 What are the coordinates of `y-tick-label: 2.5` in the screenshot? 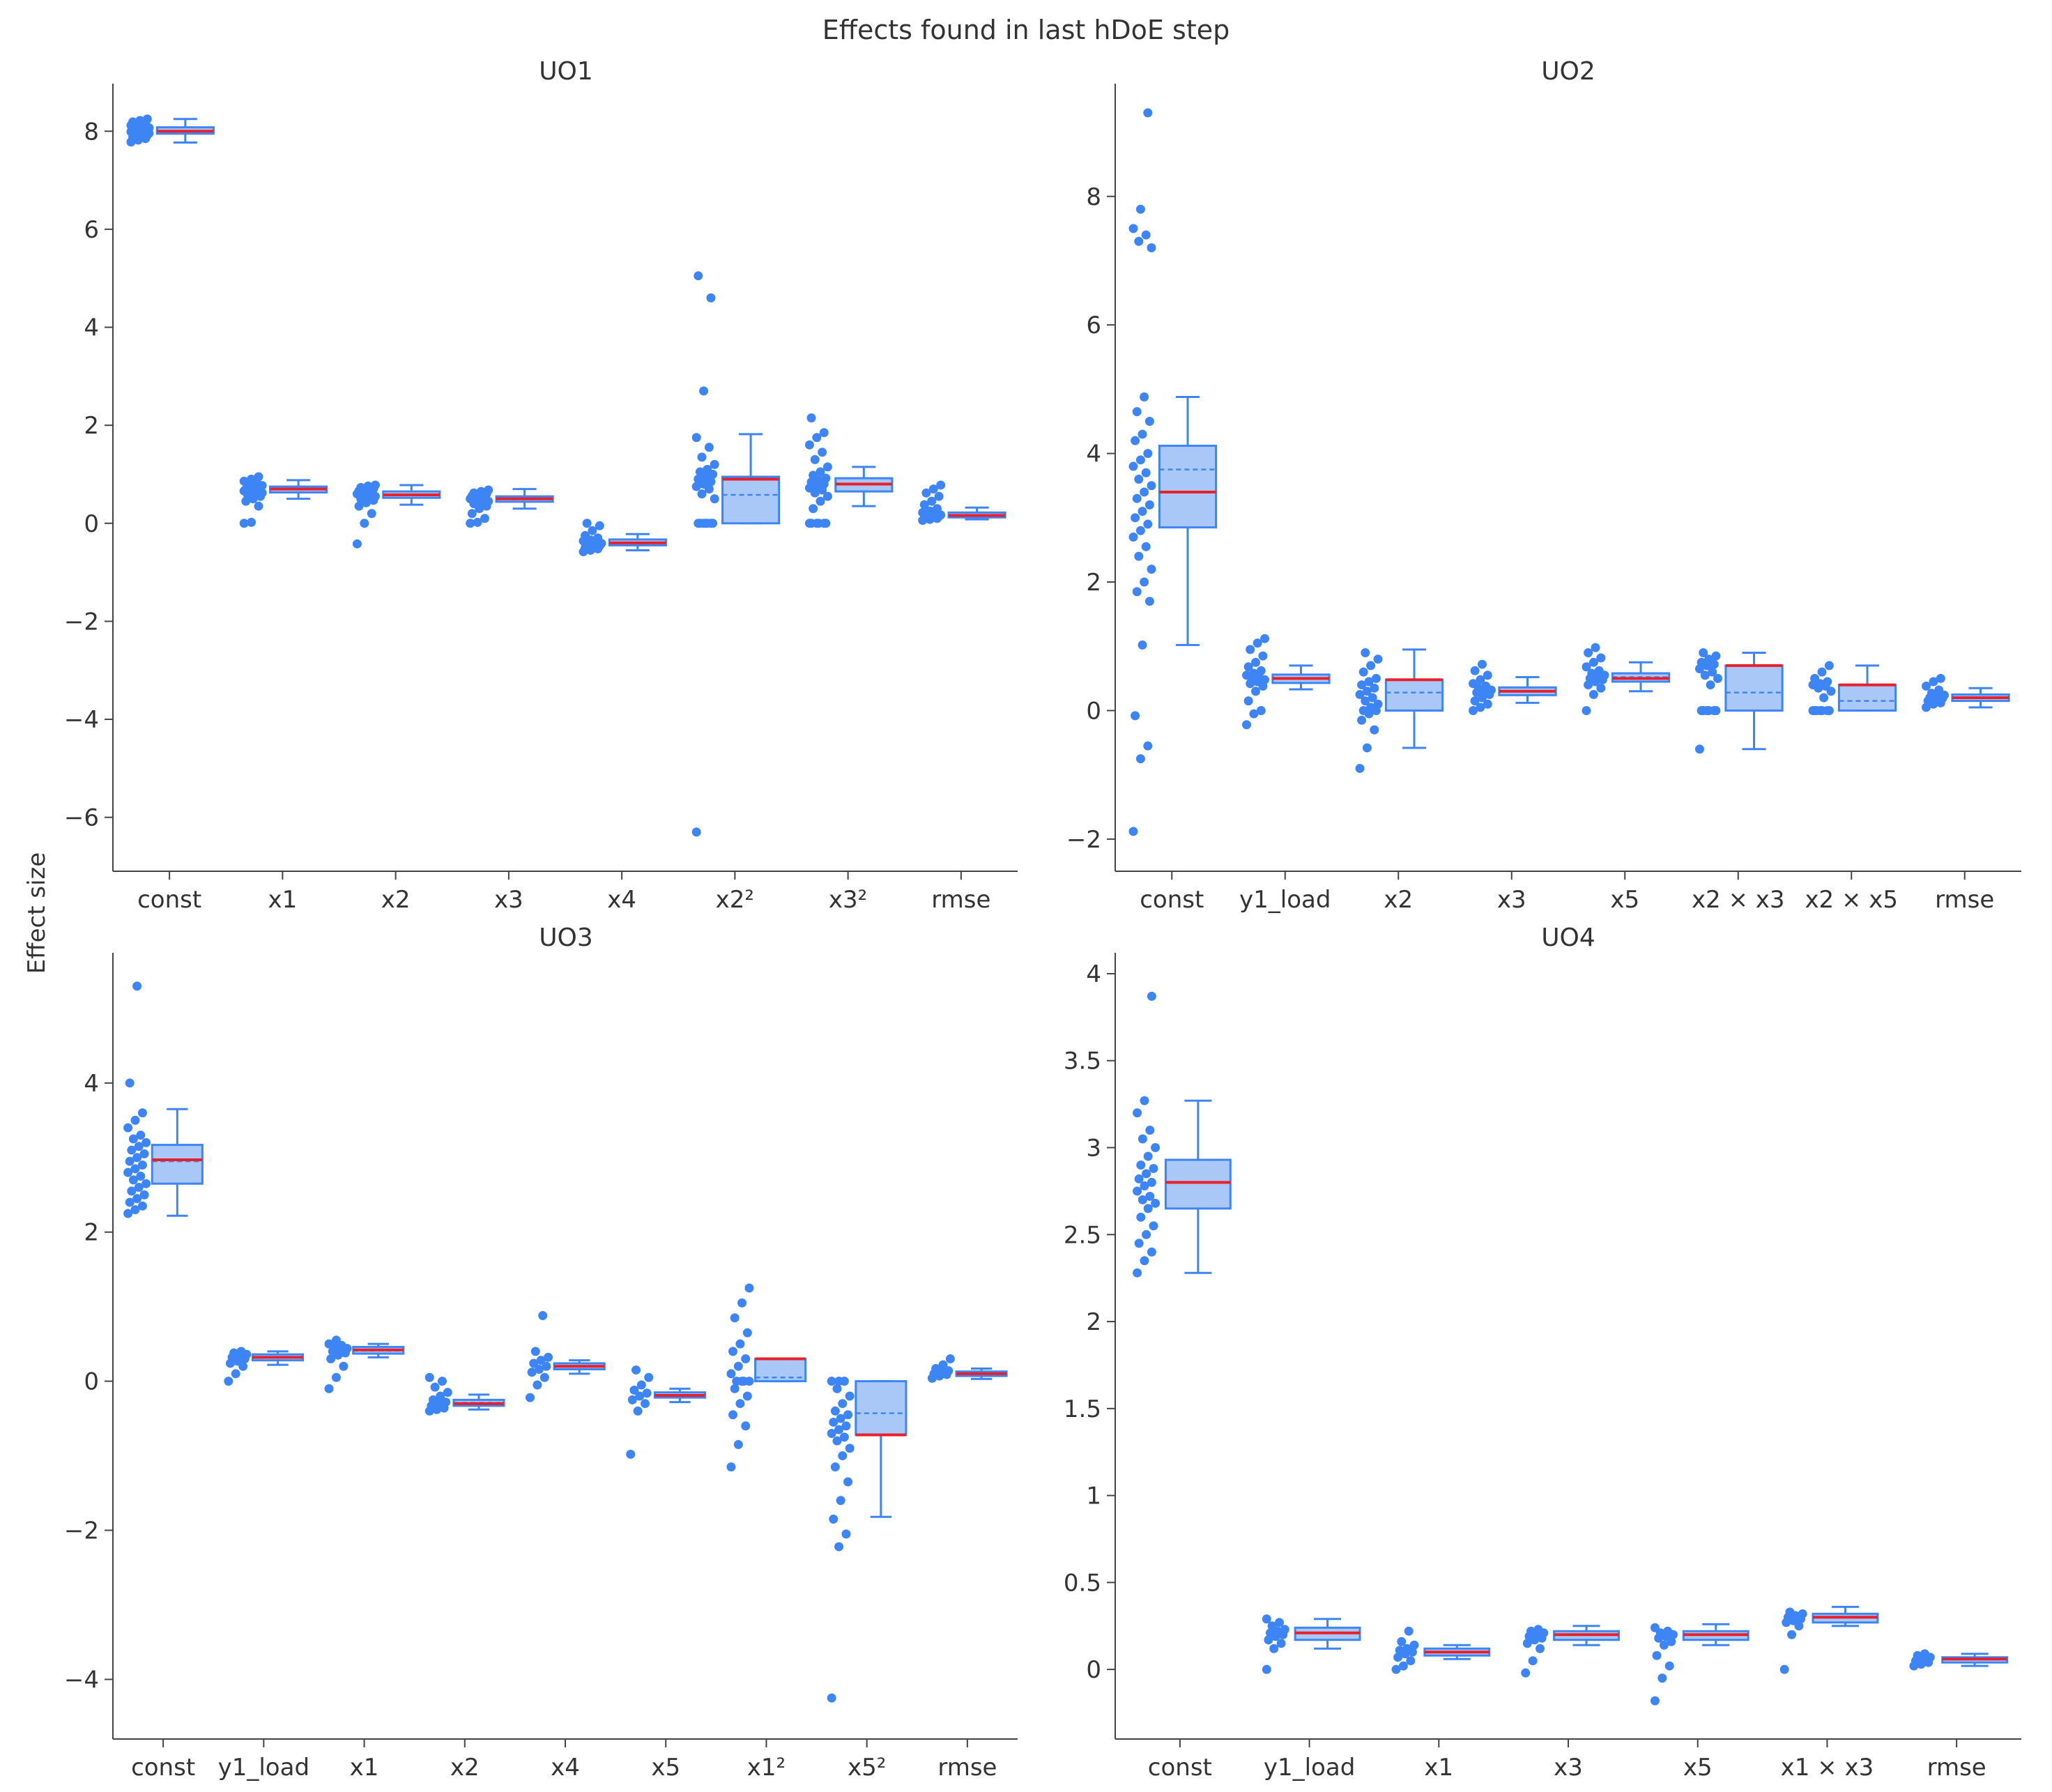 It's located at (1082, 1235).